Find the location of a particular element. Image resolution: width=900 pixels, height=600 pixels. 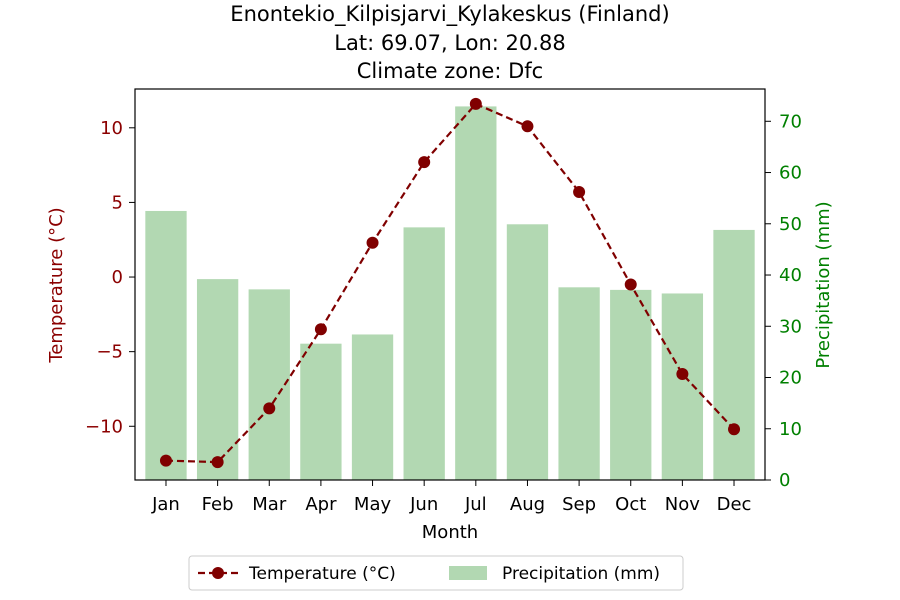

x-tick-label-jan: Jan is located at coordinates (165, 504).